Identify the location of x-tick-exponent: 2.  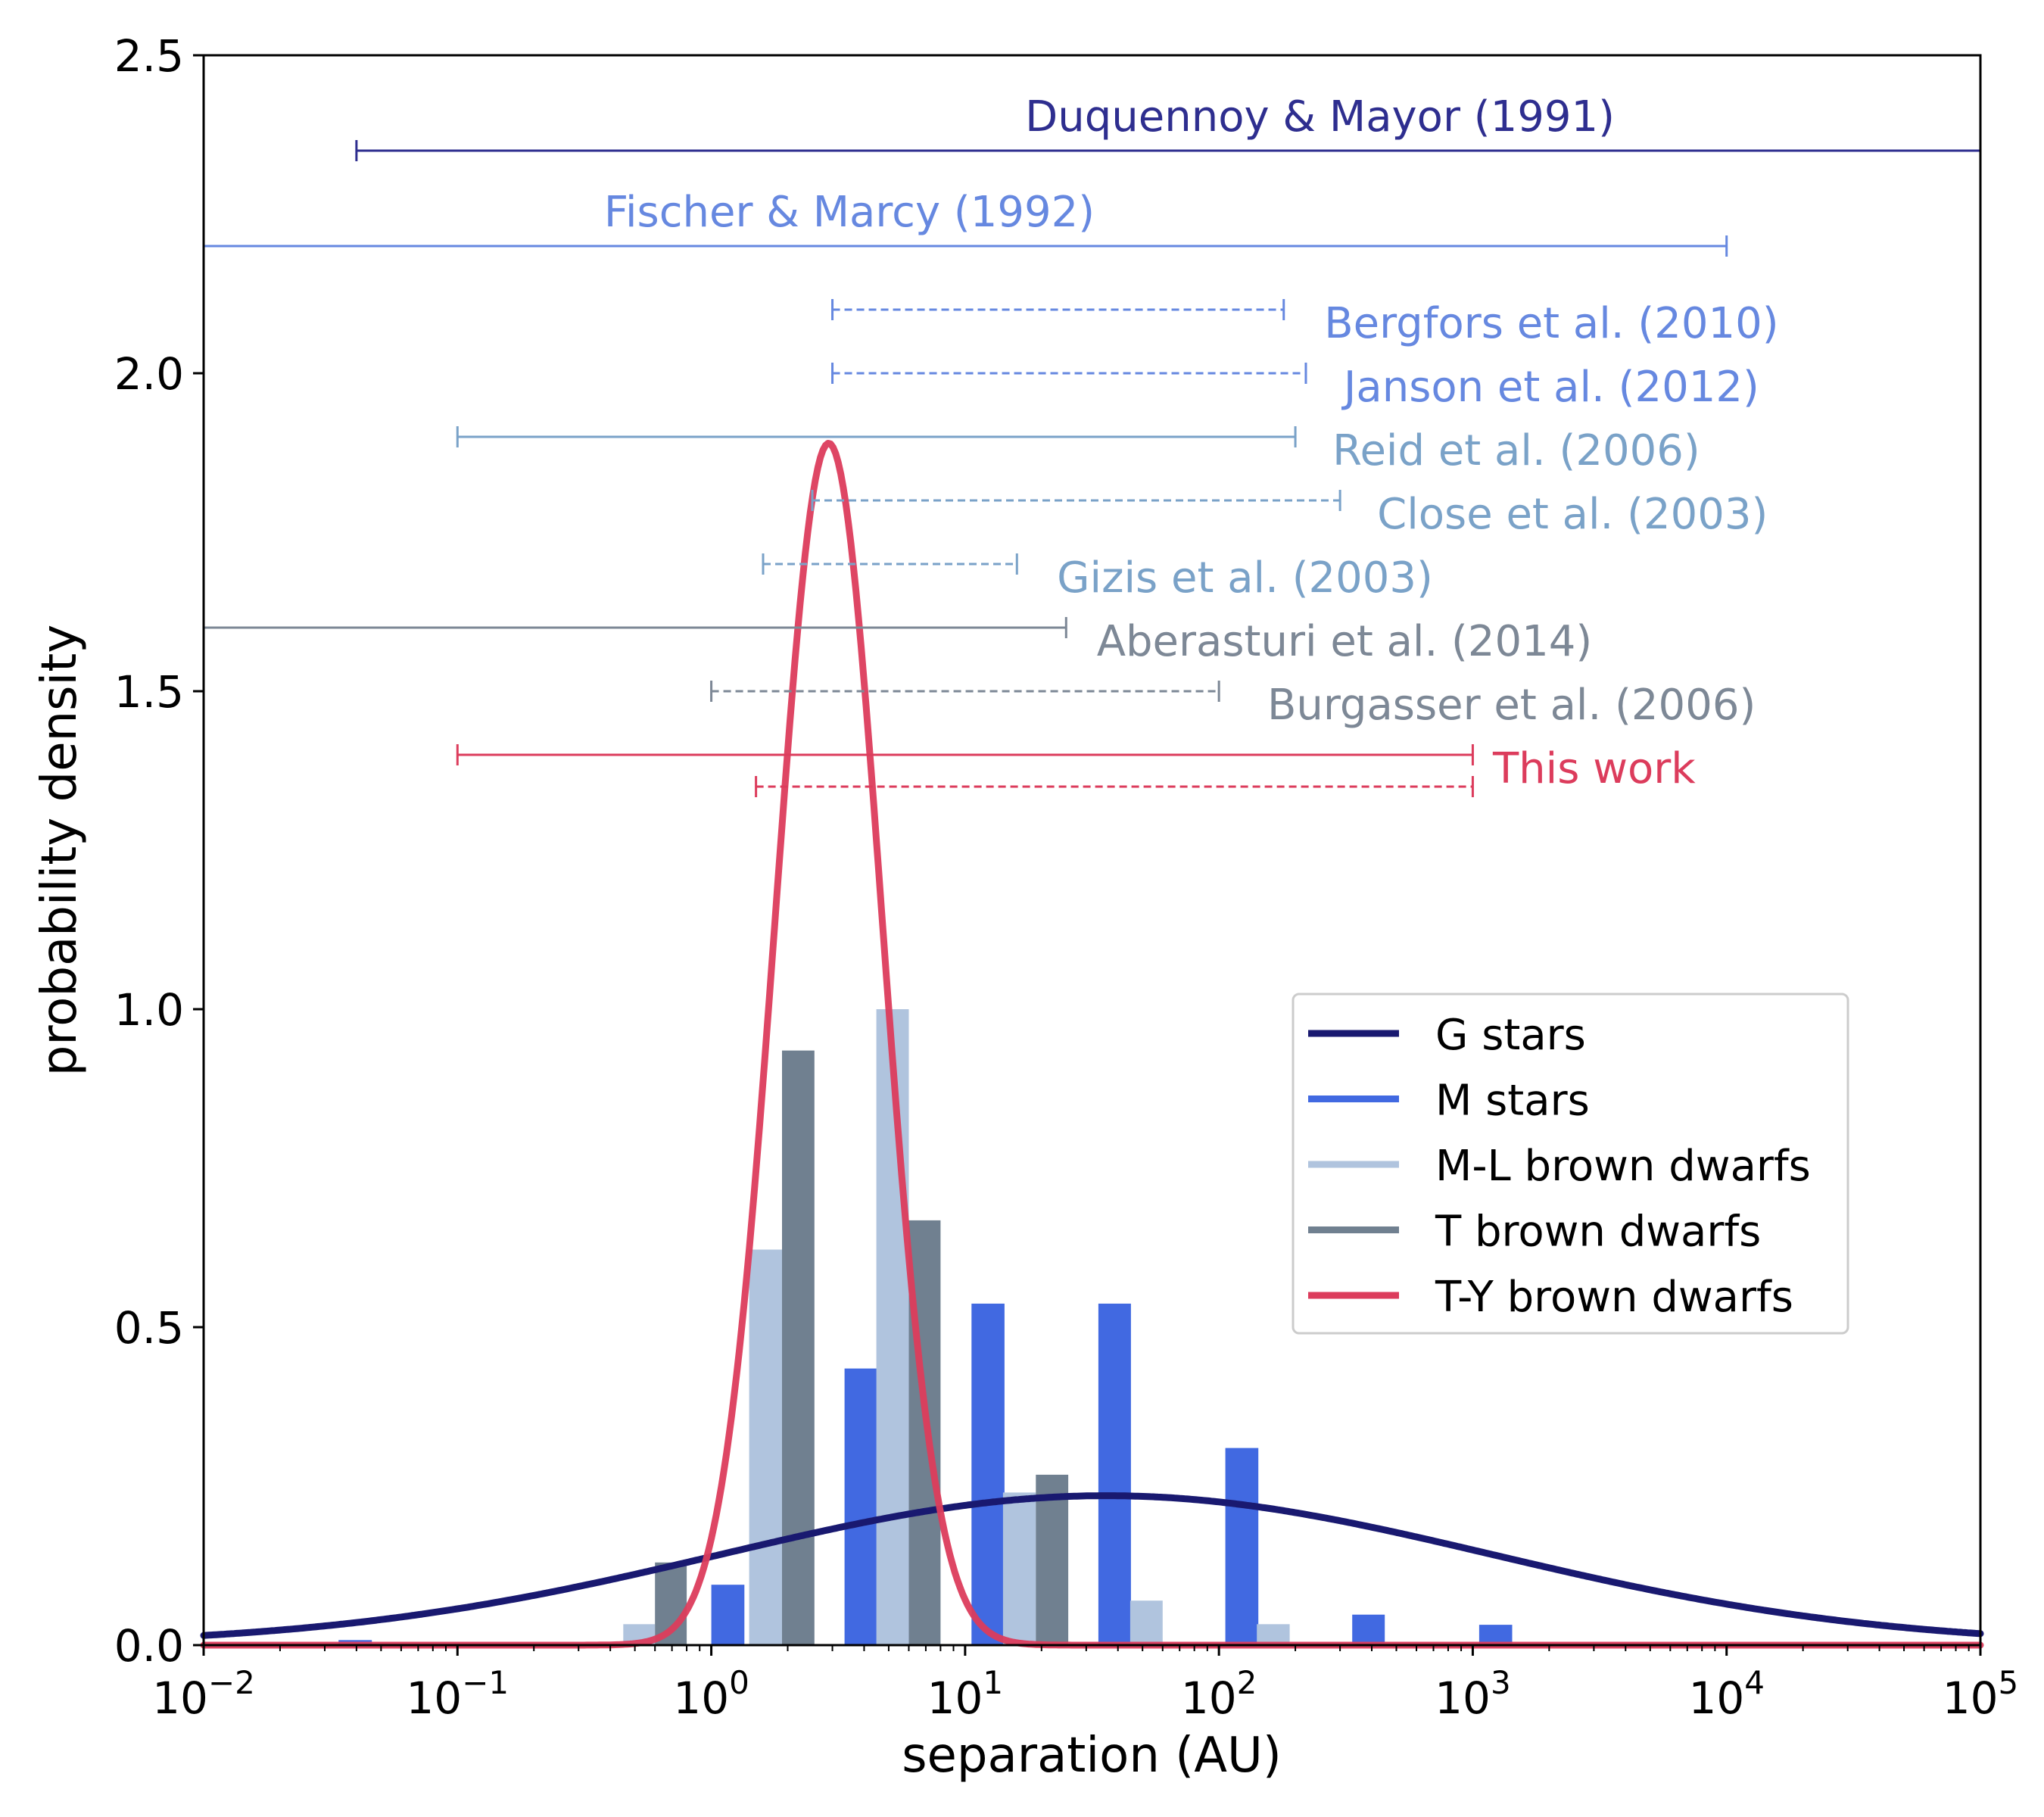
(1247, 1682).